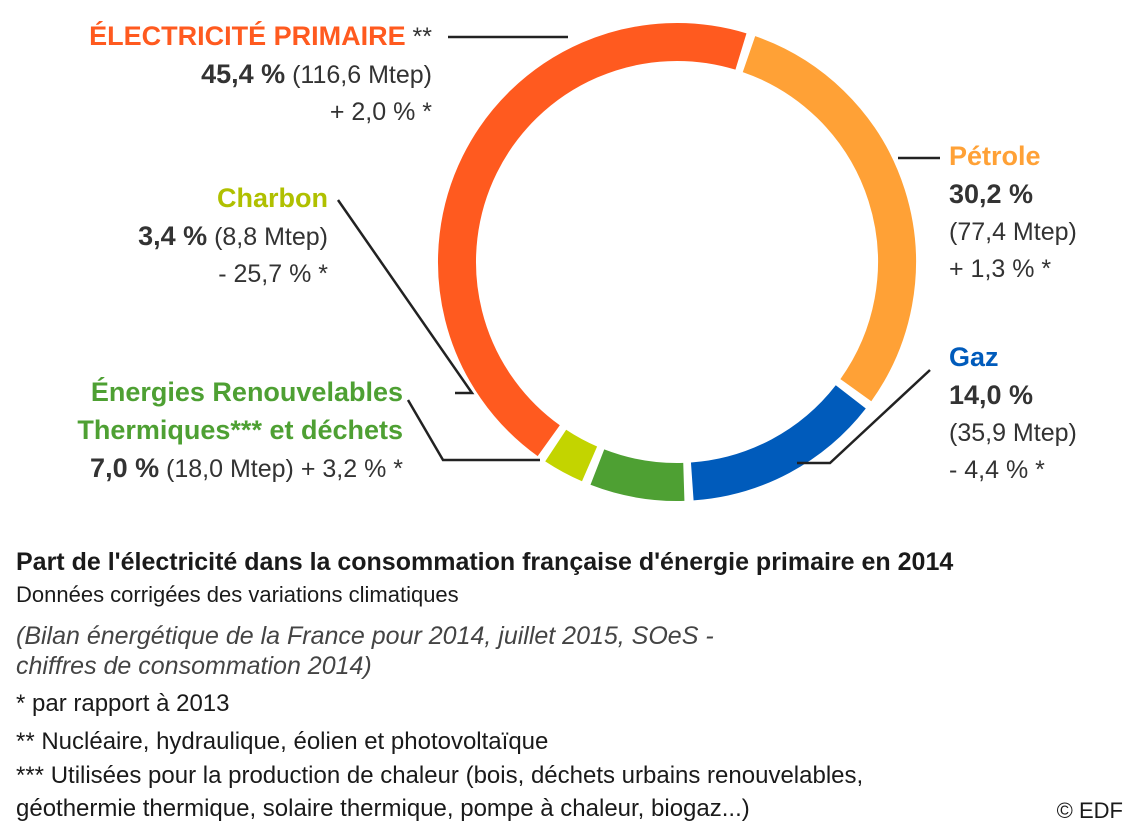 Image resolution: width=1139 pixels, height=834 pixels. I want to click on slice-percent: 14,0 %, so click(991, 395).